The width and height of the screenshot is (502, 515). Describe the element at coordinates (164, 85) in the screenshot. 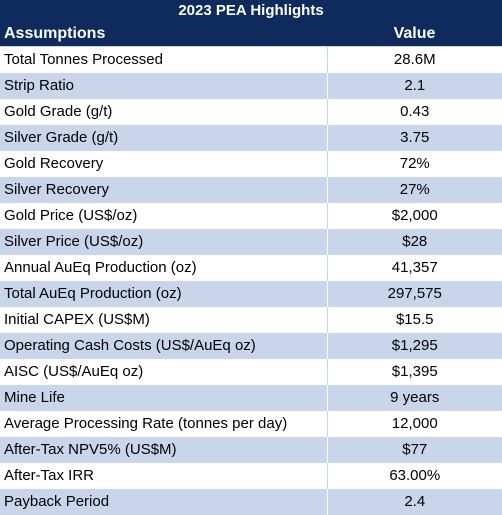

I see `row-label: Strip Ratio` at that location.